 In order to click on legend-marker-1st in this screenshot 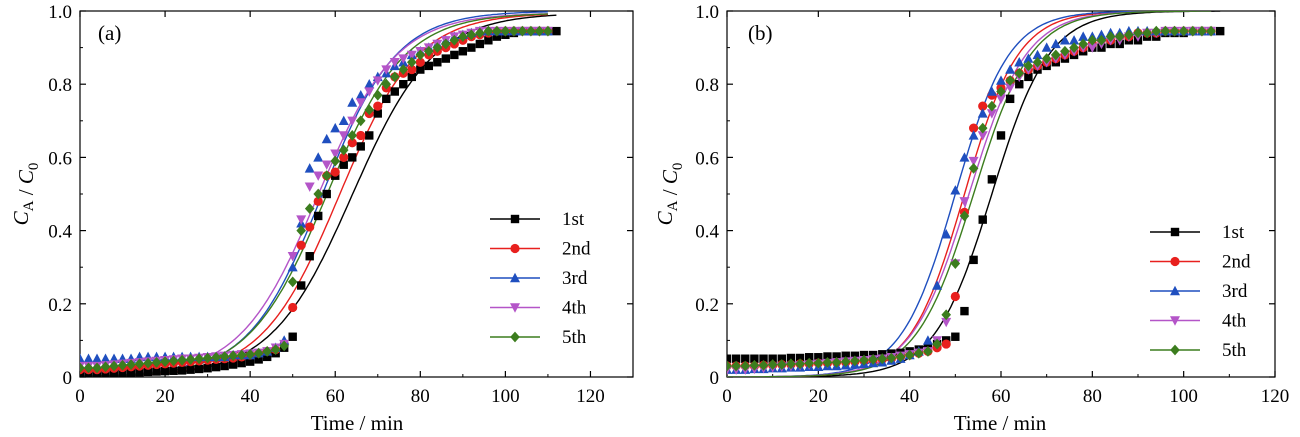, I will do `click(515, 219)`.